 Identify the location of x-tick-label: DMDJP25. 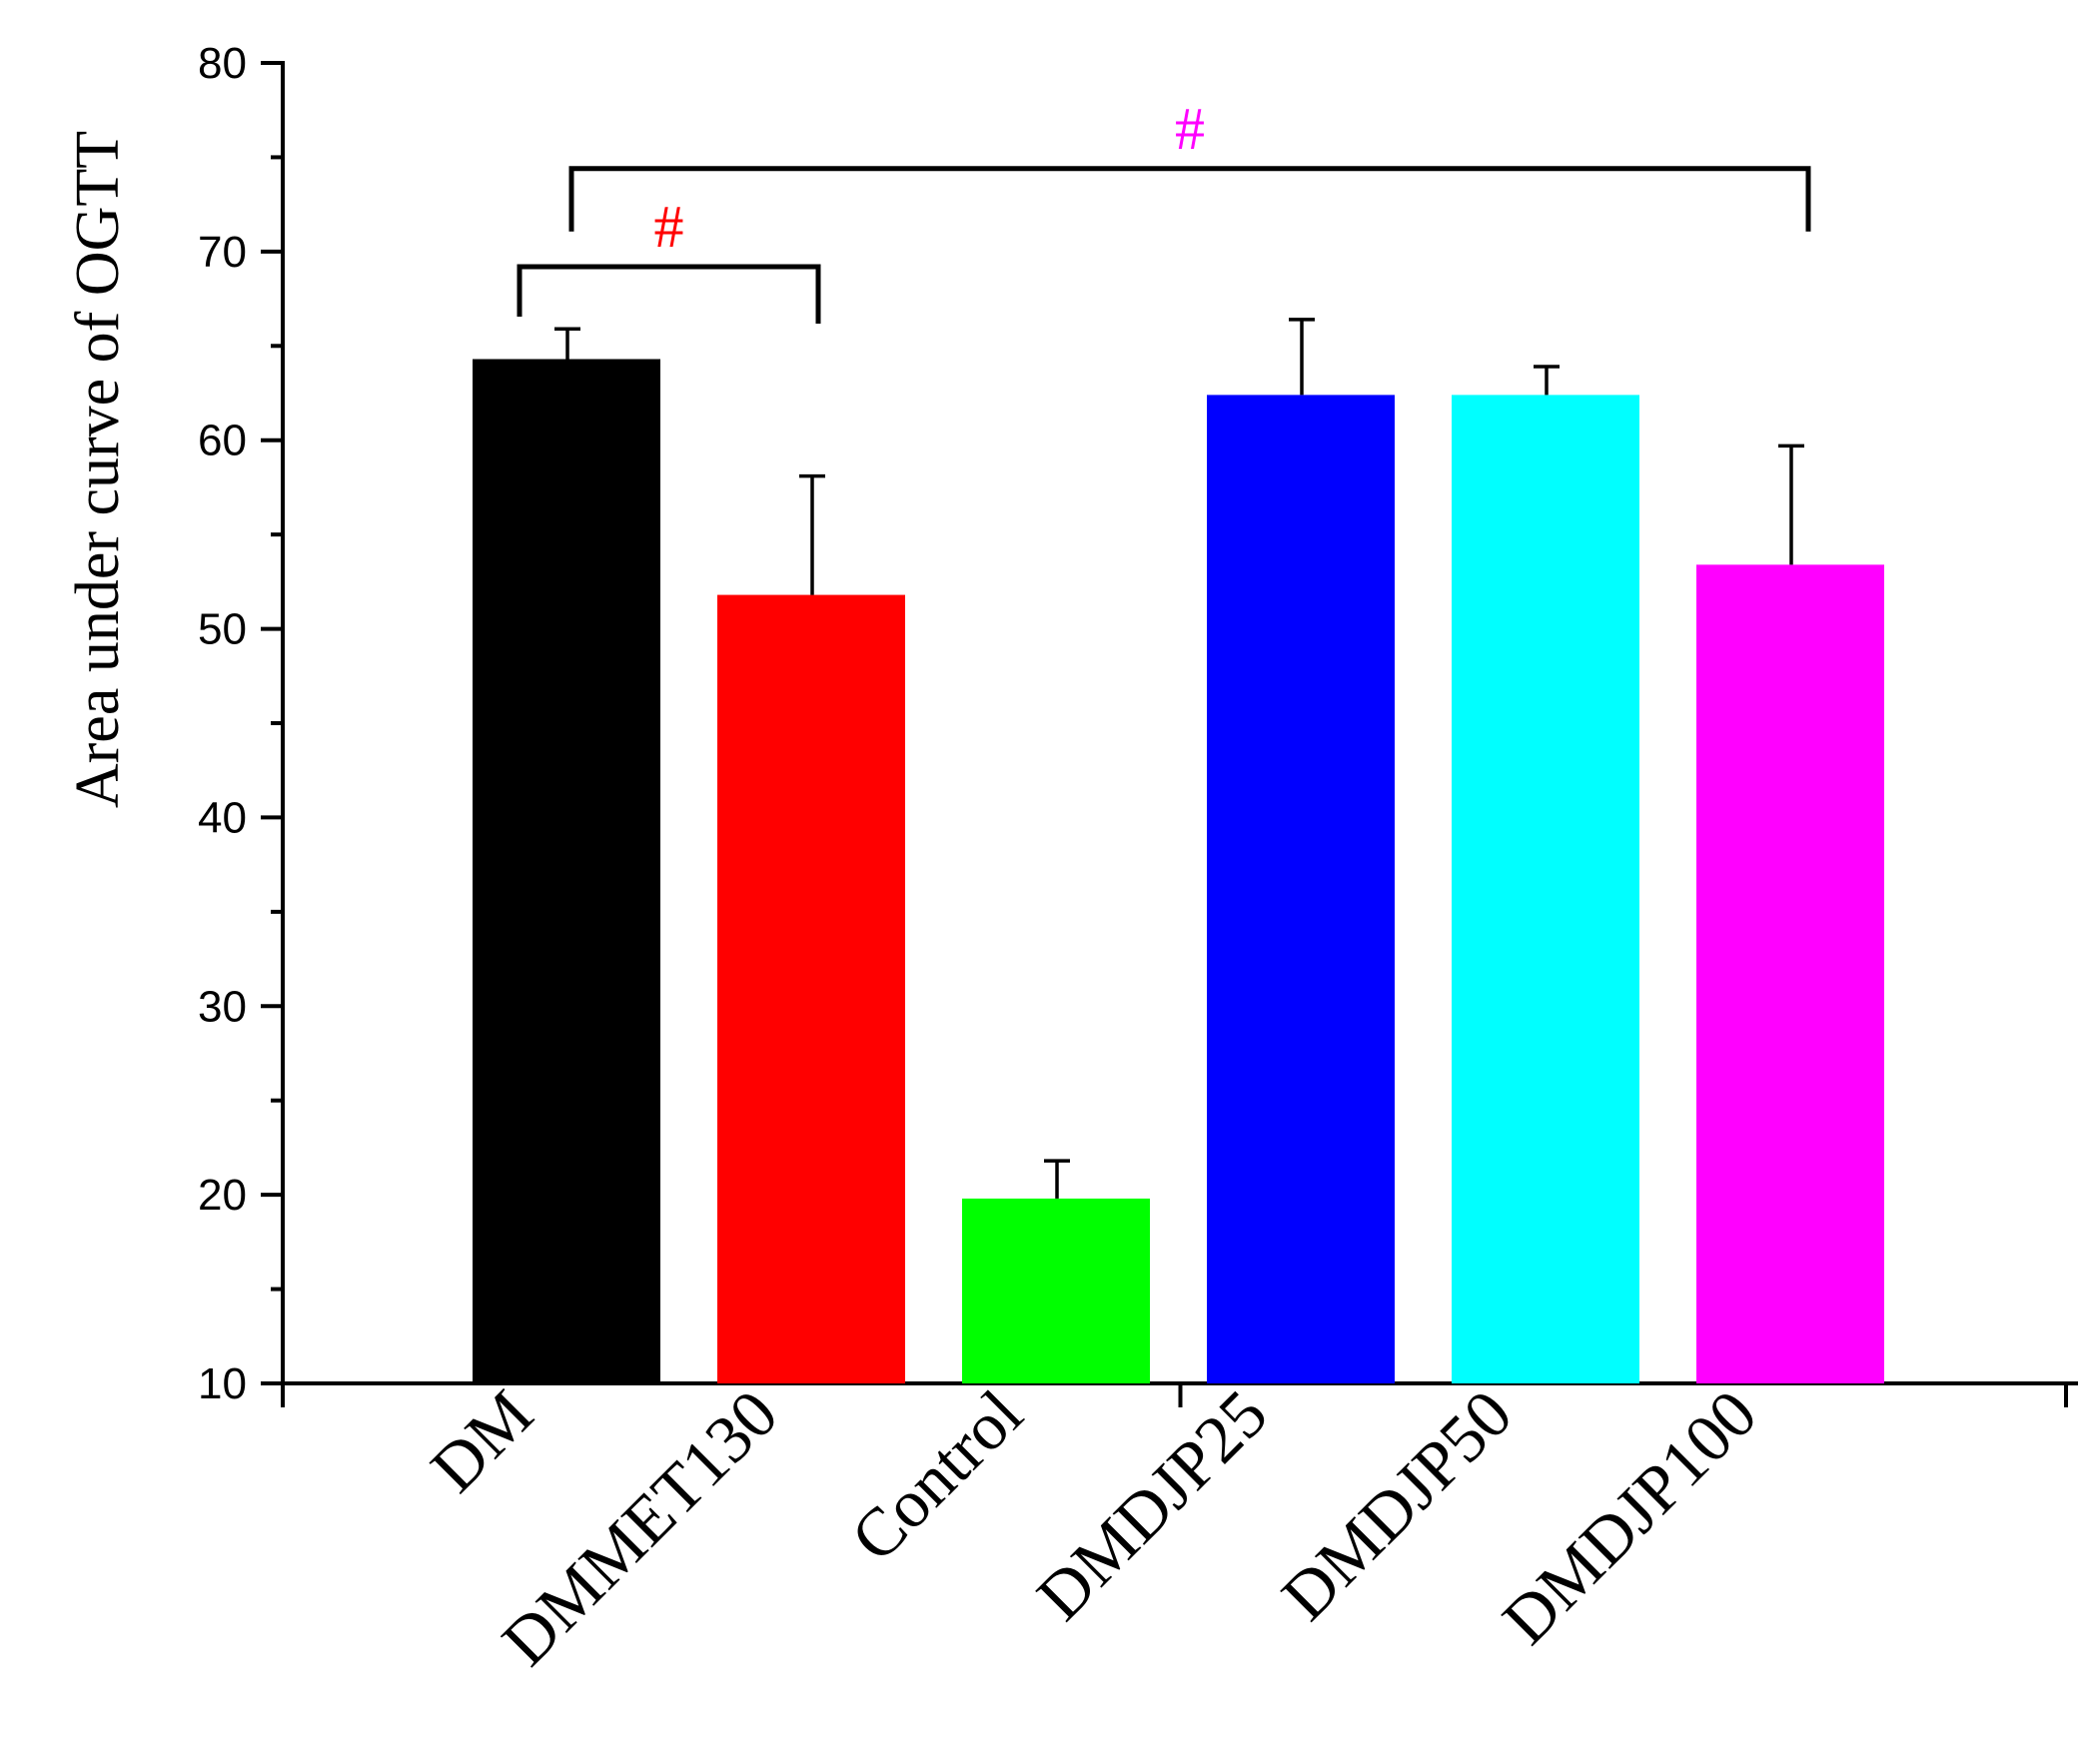
(1152, 1505).